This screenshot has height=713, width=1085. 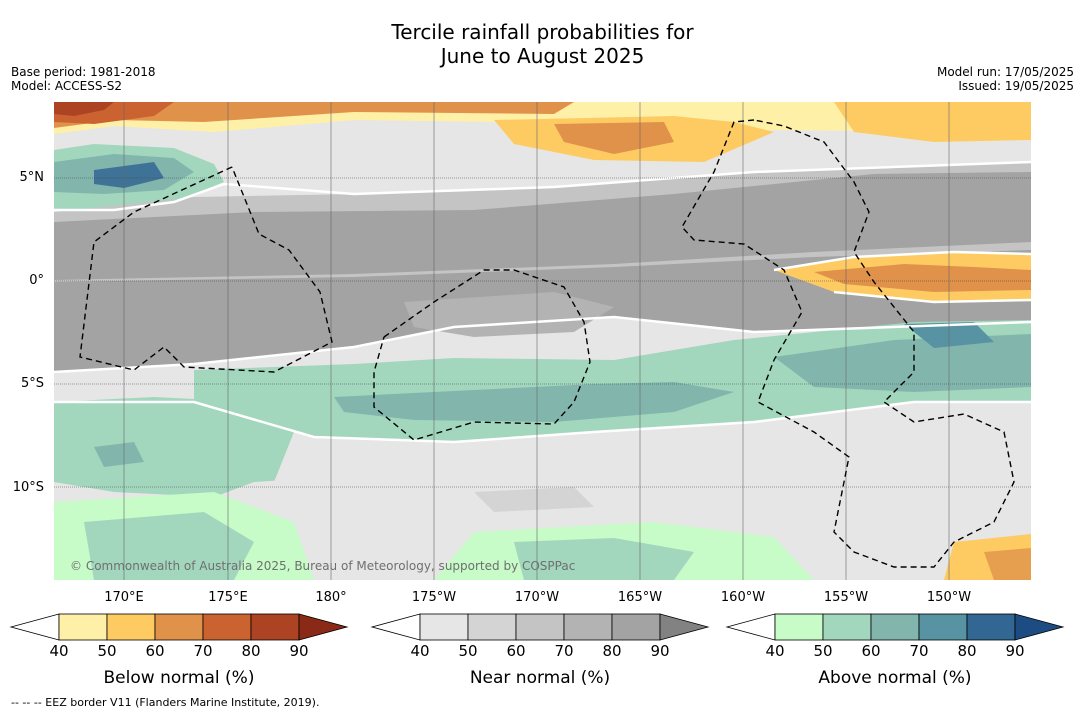 I want to click on lon-label-170e: 170°E, so click(x=124, y=597).